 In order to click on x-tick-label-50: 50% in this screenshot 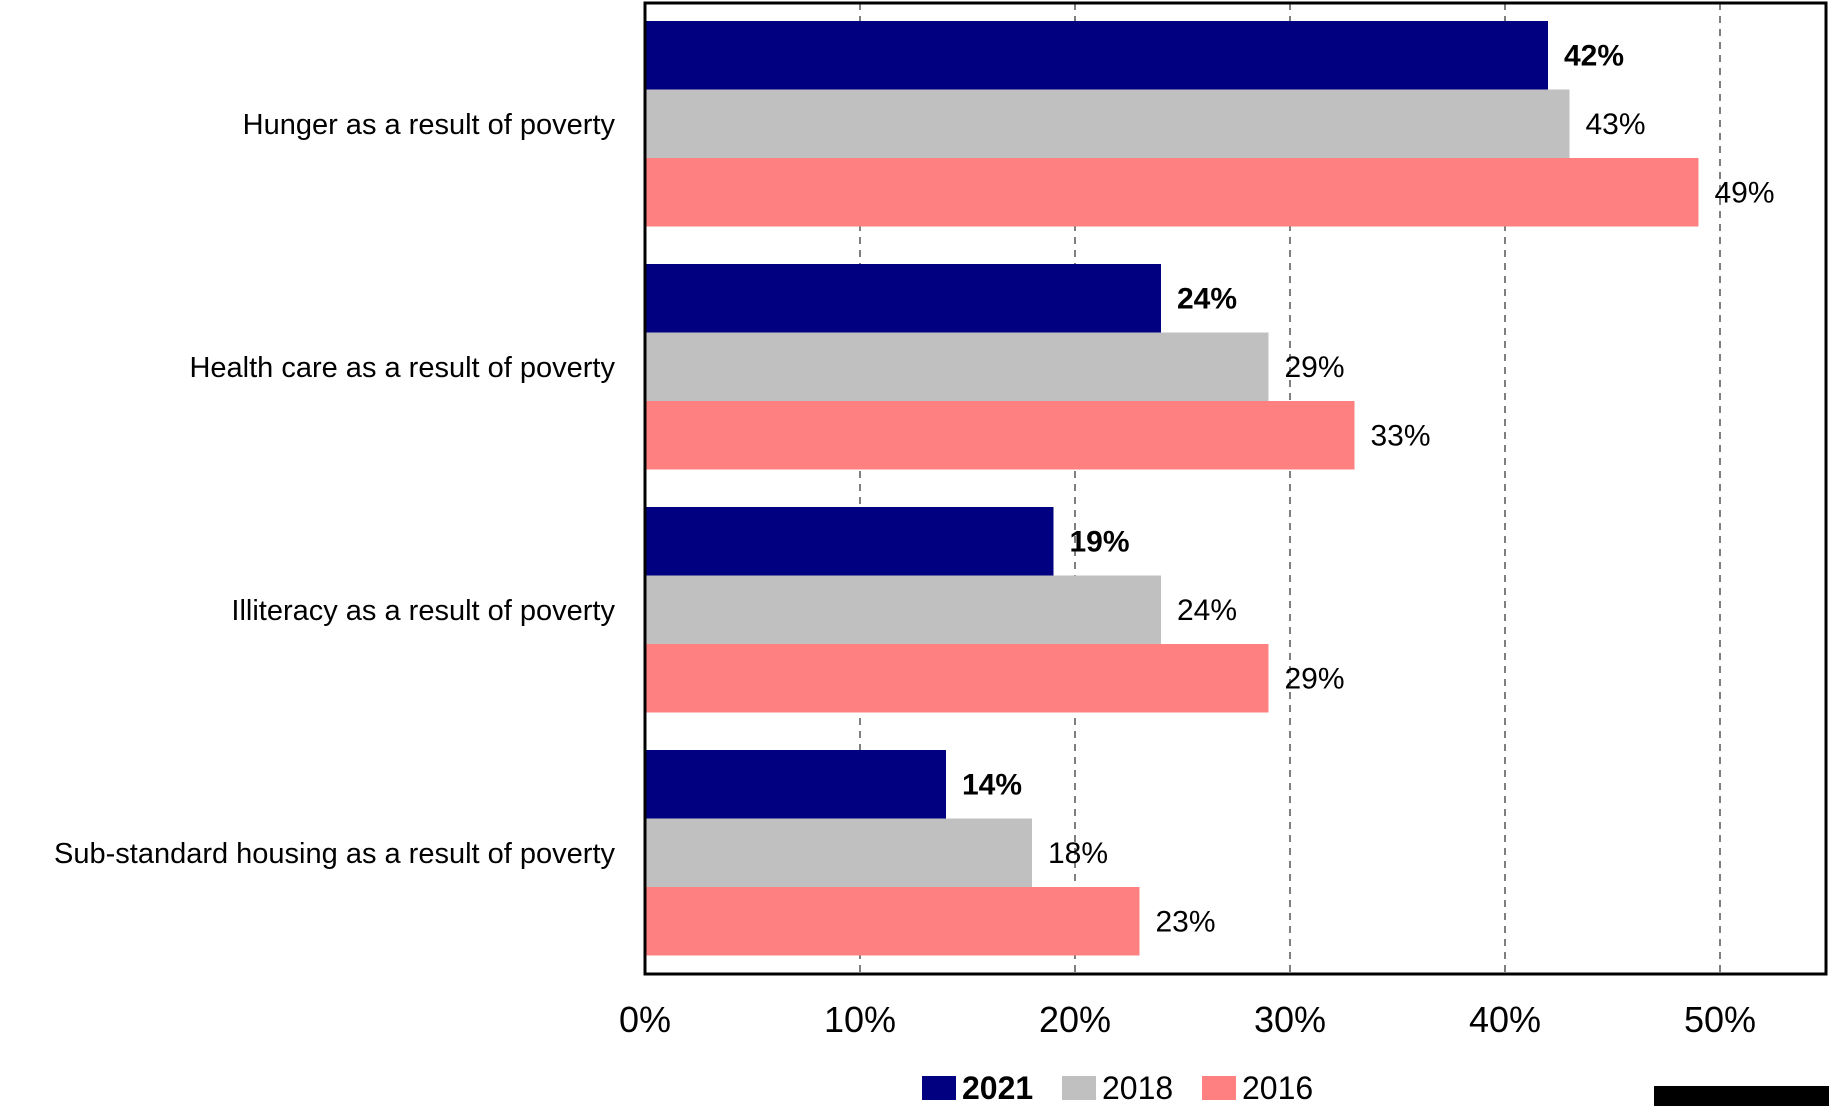, I will do `click(1720, 1019)`.